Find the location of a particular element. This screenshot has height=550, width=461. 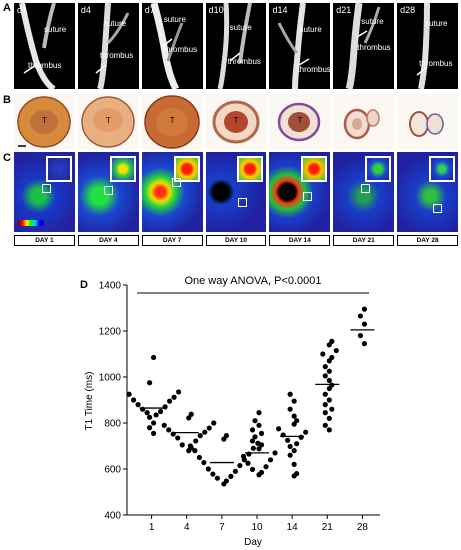

x-tick-label: 21 is located at coordinates (328, 527).